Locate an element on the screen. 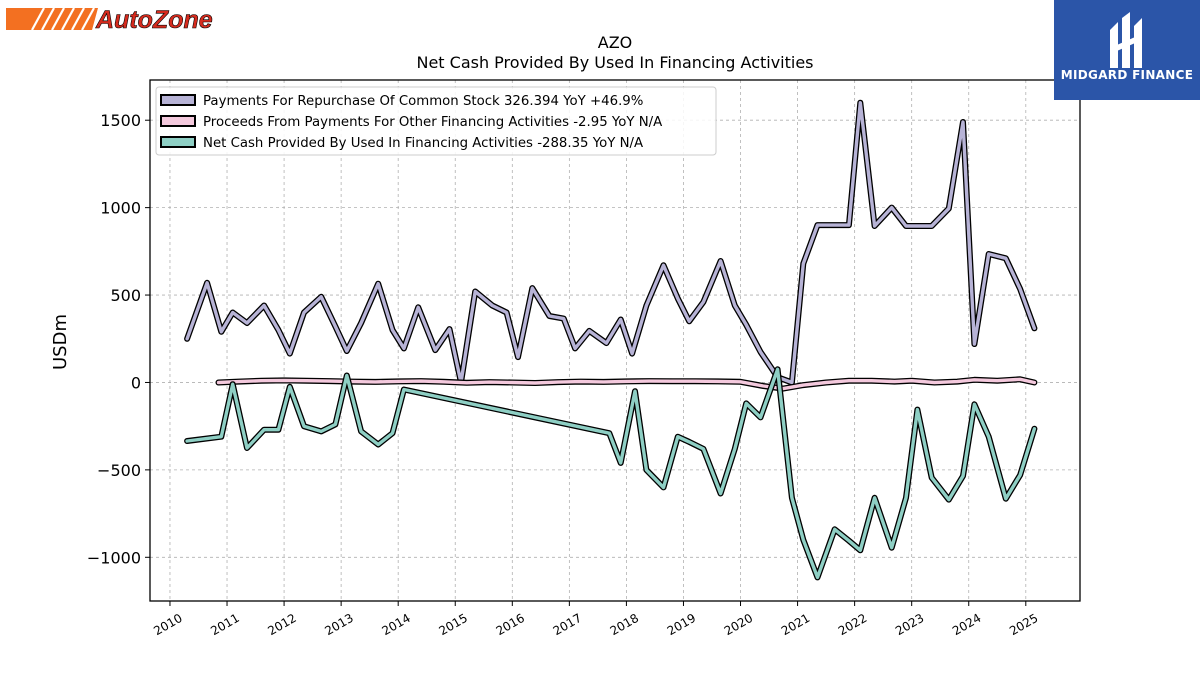 Image resolution: width=1200 pixels, height=675 pixels. chart-title: AZO is located at coordinates (615, 42).